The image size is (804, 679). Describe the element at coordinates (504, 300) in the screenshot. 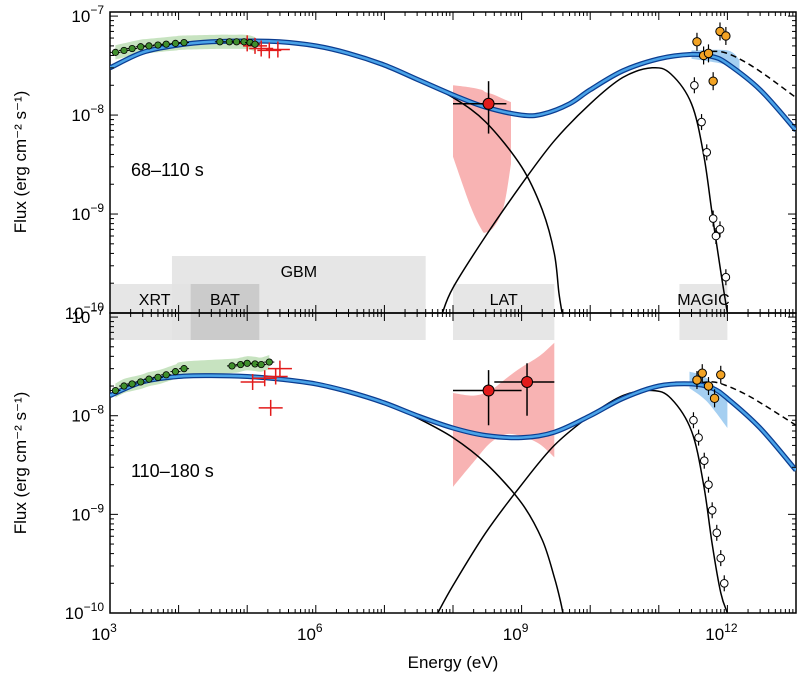

I see `band-label-lat: LAT` at that location.